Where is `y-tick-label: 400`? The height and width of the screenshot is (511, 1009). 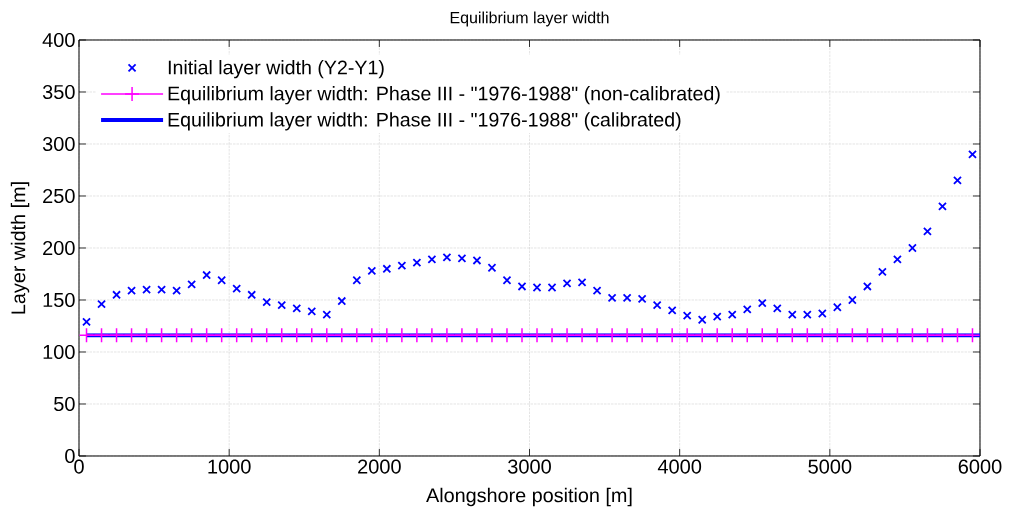 y-tick-label: 400 is located at coordinates (58, 40).